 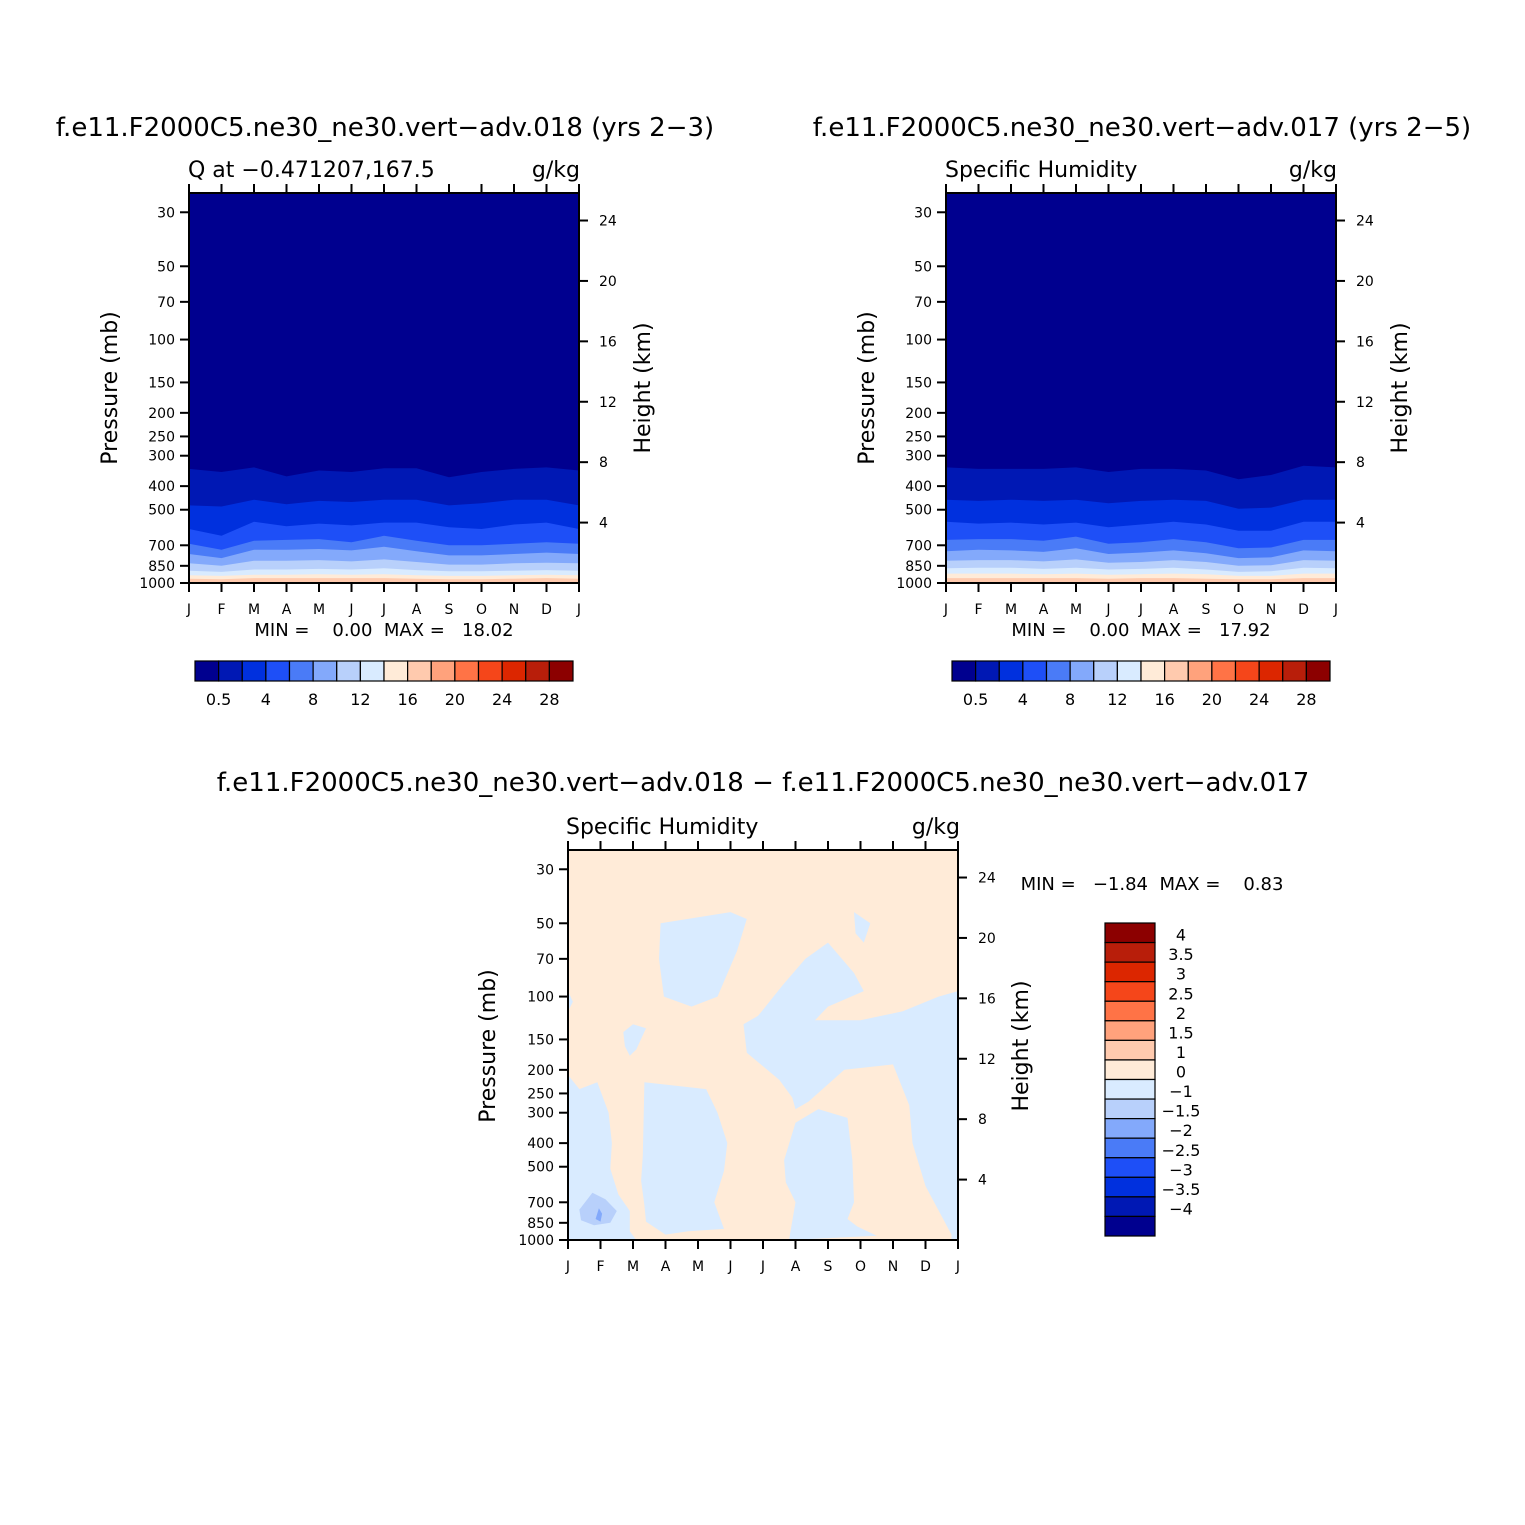 What do you see at coordinates (383, 630) in the screenshot?
I see `min-max-stats: MIN = 0.00 MAX = 18.02` at bounding box center [383, 630].